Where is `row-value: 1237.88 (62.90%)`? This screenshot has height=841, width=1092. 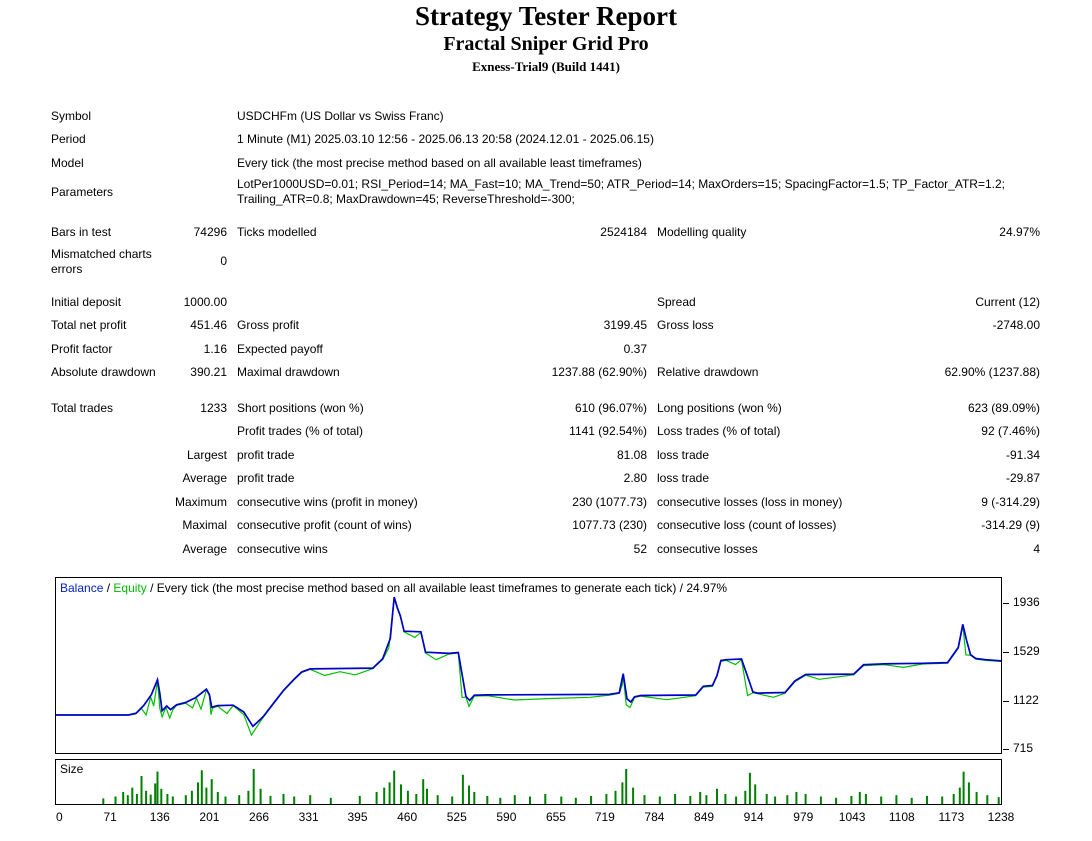
row-value: 1237.88 (62.90%) is located at coordinates (599, 372).